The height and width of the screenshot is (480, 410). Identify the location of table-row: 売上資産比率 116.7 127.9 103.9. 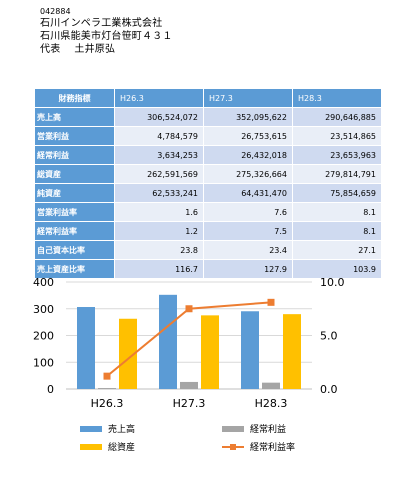
(208, 269).